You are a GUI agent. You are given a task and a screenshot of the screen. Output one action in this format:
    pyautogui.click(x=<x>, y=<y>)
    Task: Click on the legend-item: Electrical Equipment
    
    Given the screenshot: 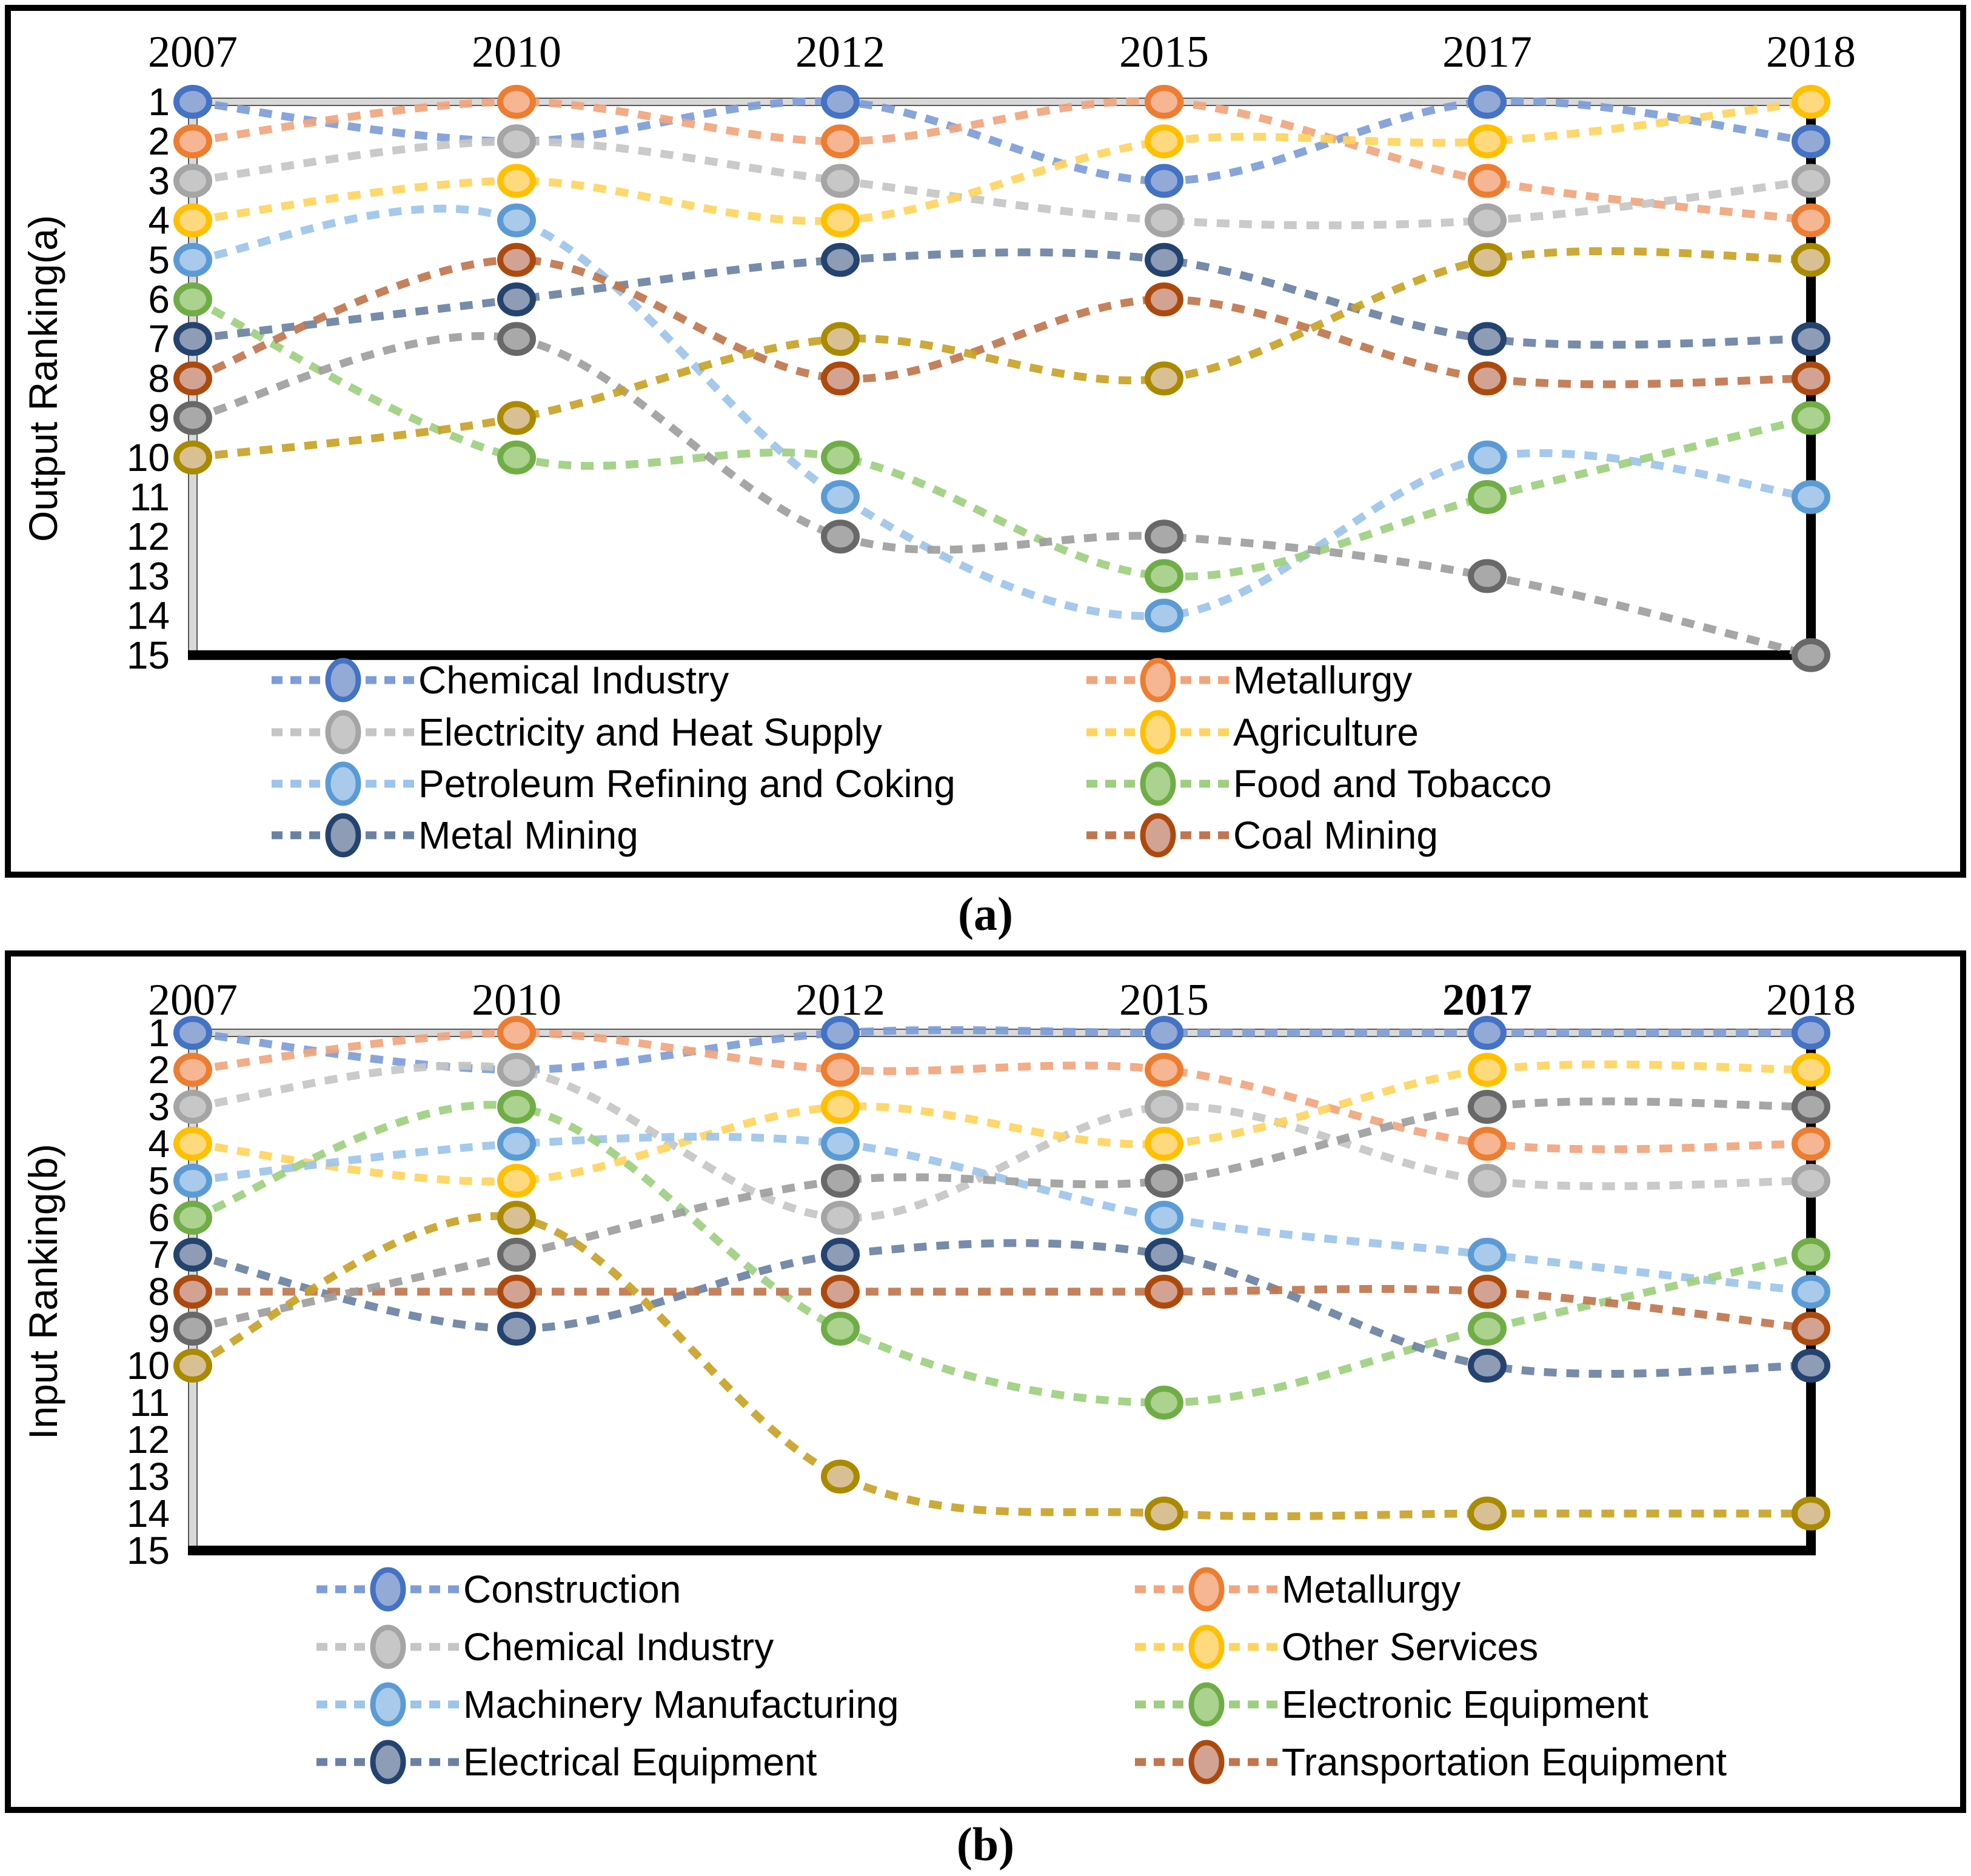 What is the action you would take?
    pyautogui.click(x=566, y=1762)
    